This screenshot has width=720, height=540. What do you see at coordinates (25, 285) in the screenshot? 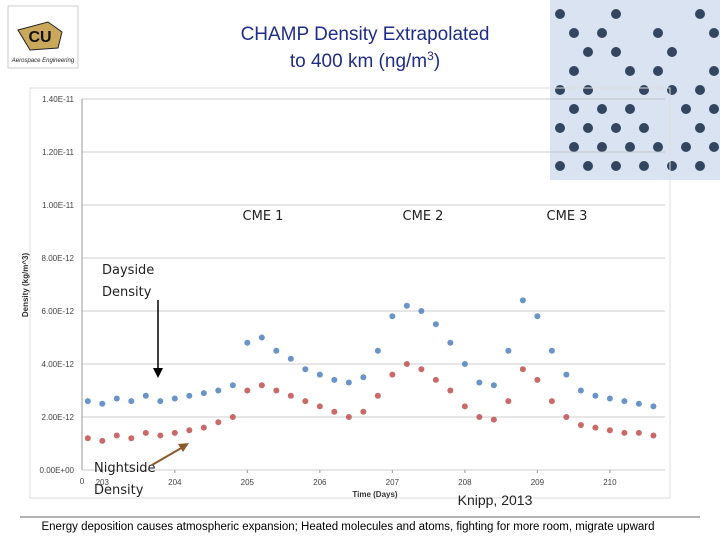
I see `y-axis-label: Density (kg/m^3)` at bounding box center [25, 285].